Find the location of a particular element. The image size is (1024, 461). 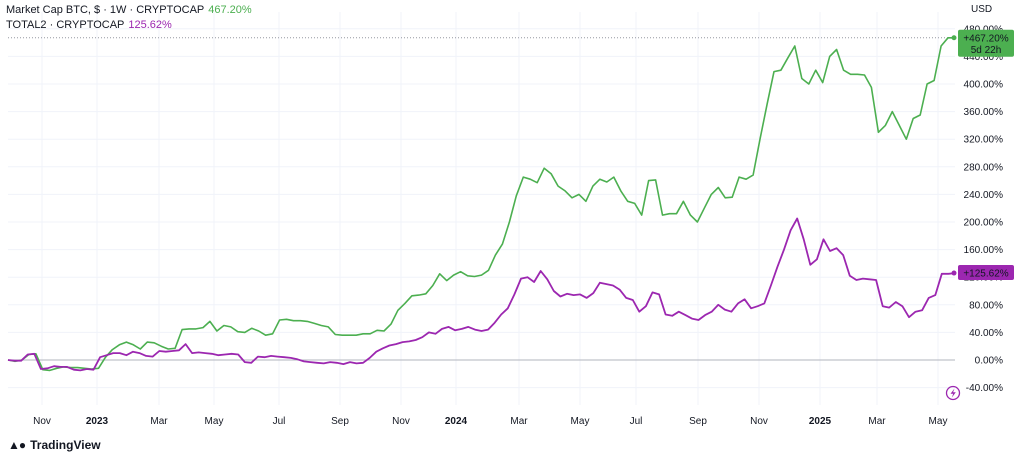

series2-value-badge: +125.62% is located at coordinates (986, 273).